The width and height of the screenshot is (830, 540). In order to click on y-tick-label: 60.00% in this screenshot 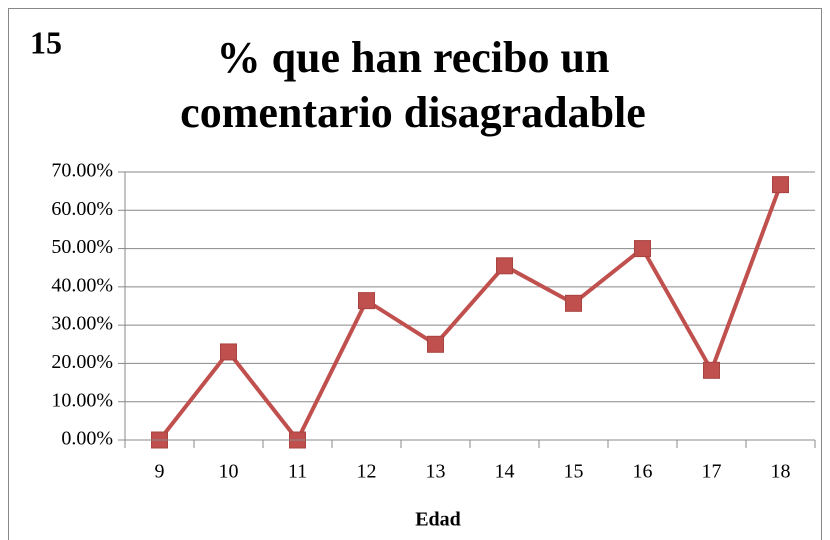, I will do `click(82, 209)`.